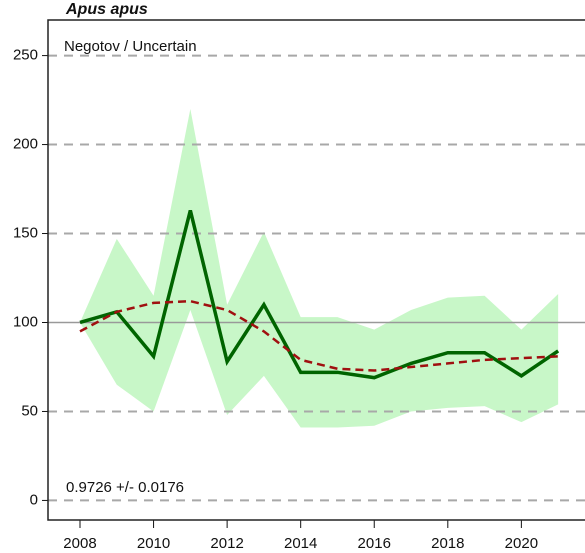  Describe the element at coordinates (300, 543) in the screenshot. I see `x-tick-label: 2014` at that location.